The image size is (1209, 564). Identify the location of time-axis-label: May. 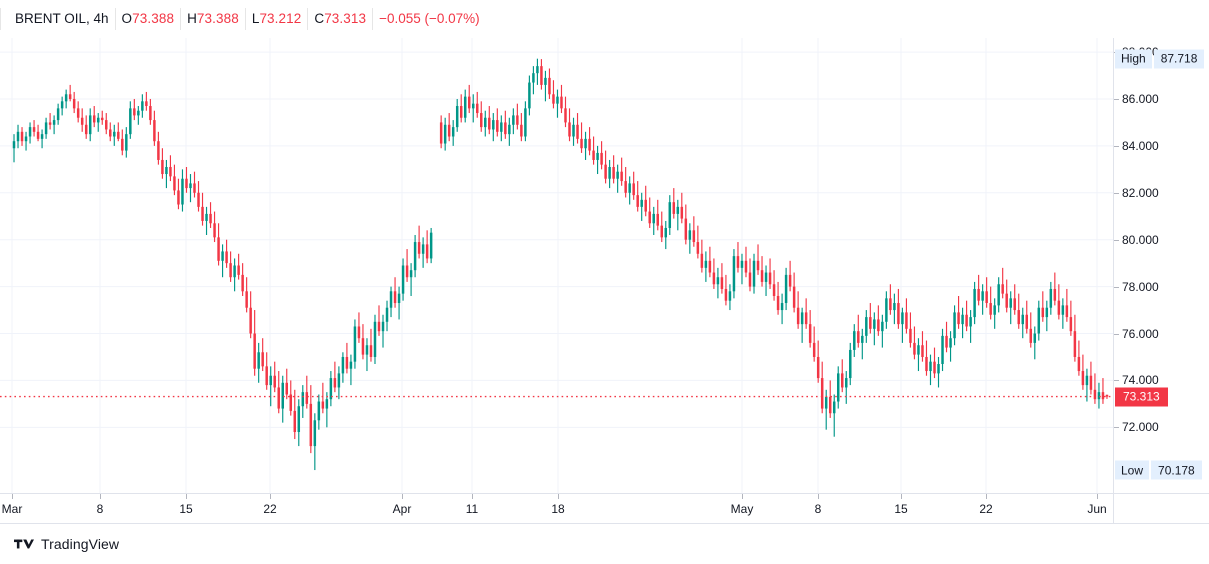
(742, 509).